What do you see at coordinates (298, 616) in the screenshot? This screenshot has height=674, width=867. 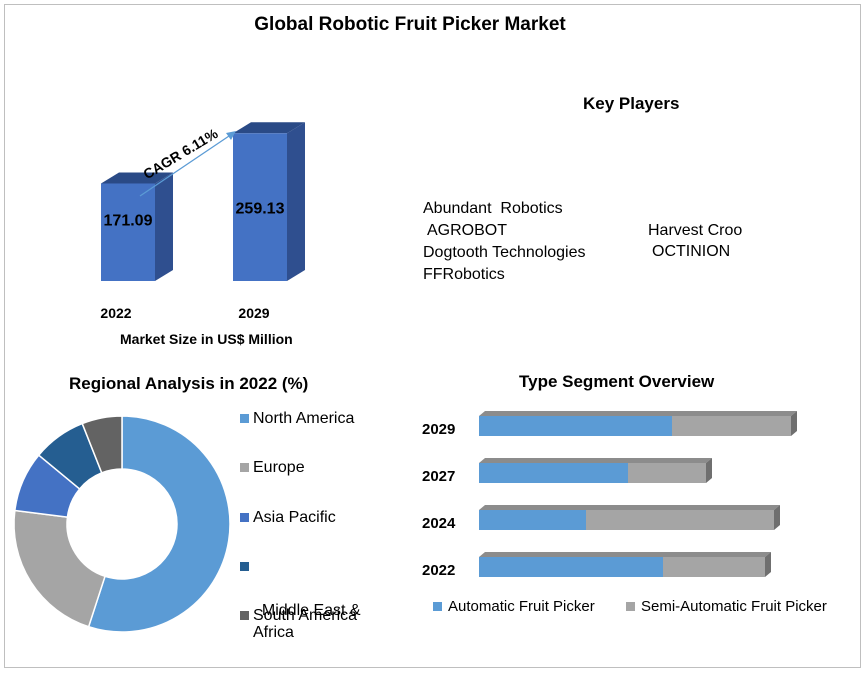 I see `legend-south-america: South America` at bounding box center [298, 616].